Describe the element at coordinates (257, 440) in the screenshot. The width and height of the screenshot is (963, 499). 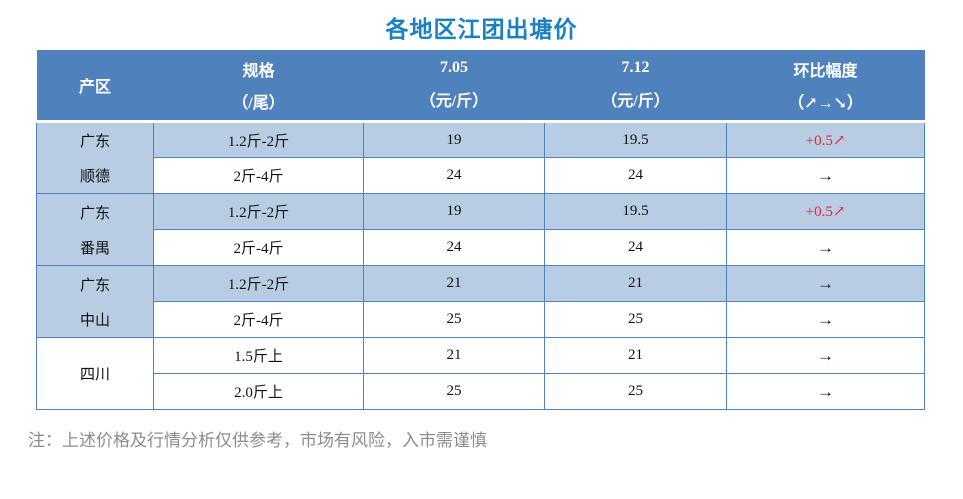
I see `disclaimer-note: 注：上述价格及行情分析仅供参考，市场有风险，入市需谨慎` at that location.